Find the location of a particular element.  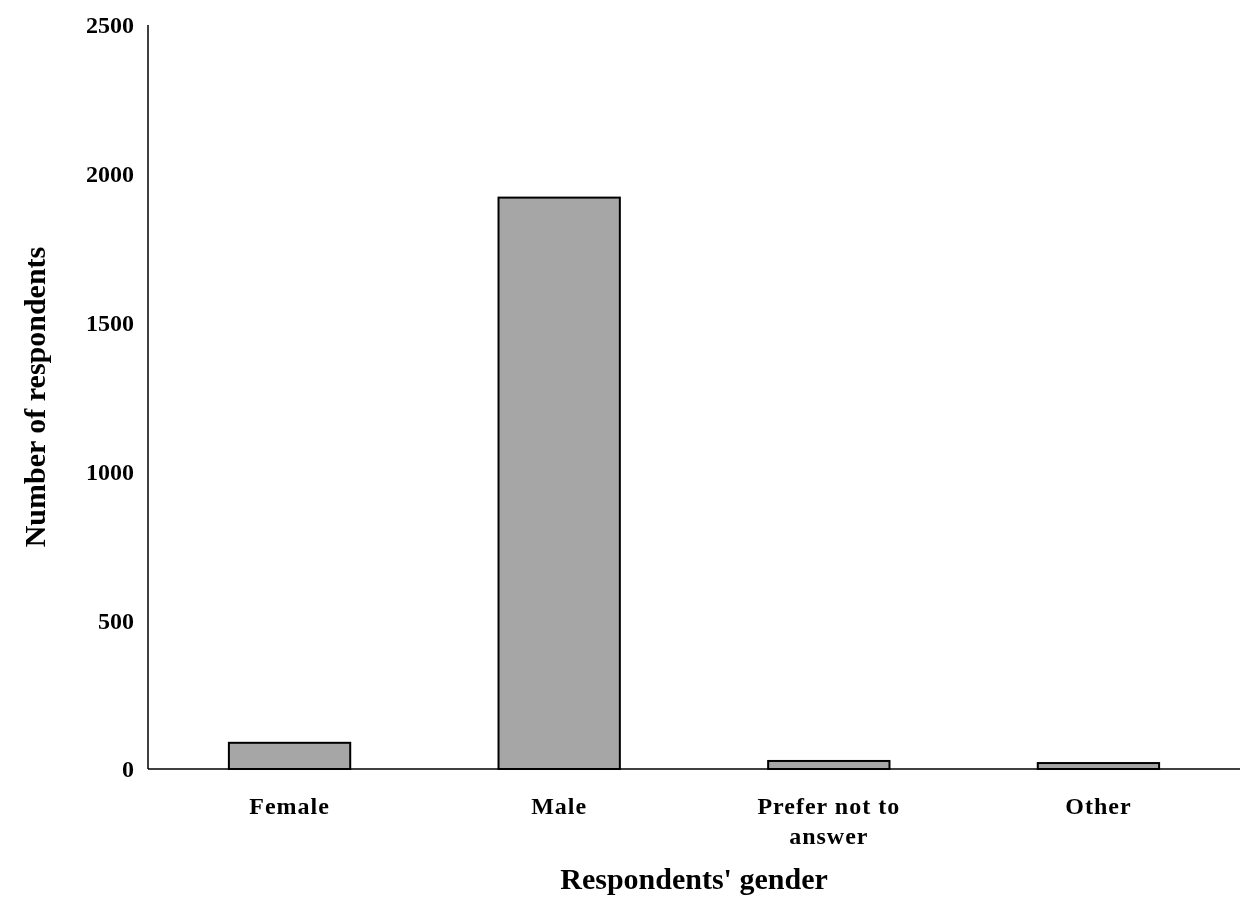

x-tick-label: Prefer not to answer is located at coordinates (829, 821).